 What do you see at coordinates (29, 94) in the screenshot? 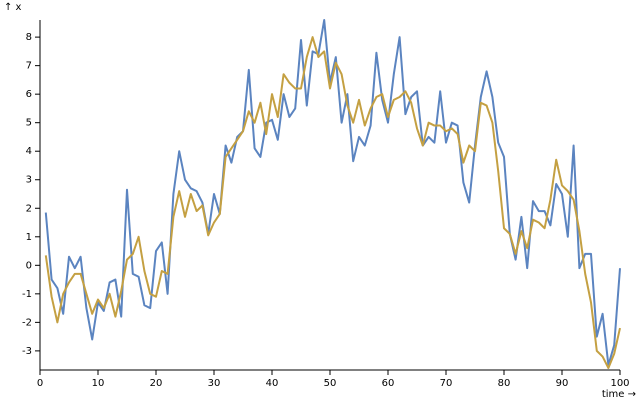
I see `y-tick-label: 6` at bounding box center [29, 94].